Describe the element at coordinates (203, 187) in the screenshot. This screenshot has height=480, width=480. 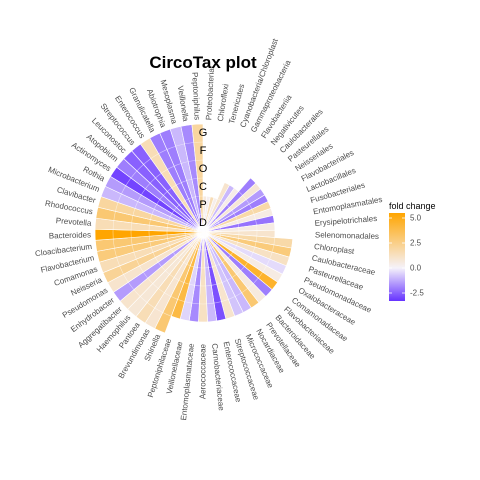
I see `rank-label-c: C` at that location.